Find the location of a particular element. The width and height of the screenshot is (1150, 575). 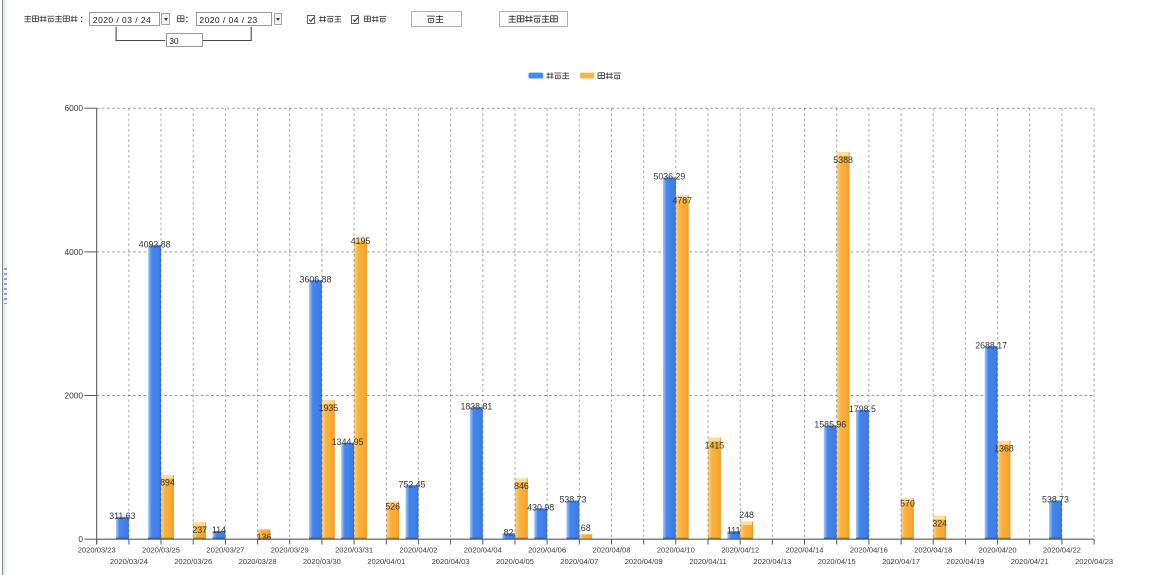

svg-text: 2020/04/15 is located at coordinates (837, 561).